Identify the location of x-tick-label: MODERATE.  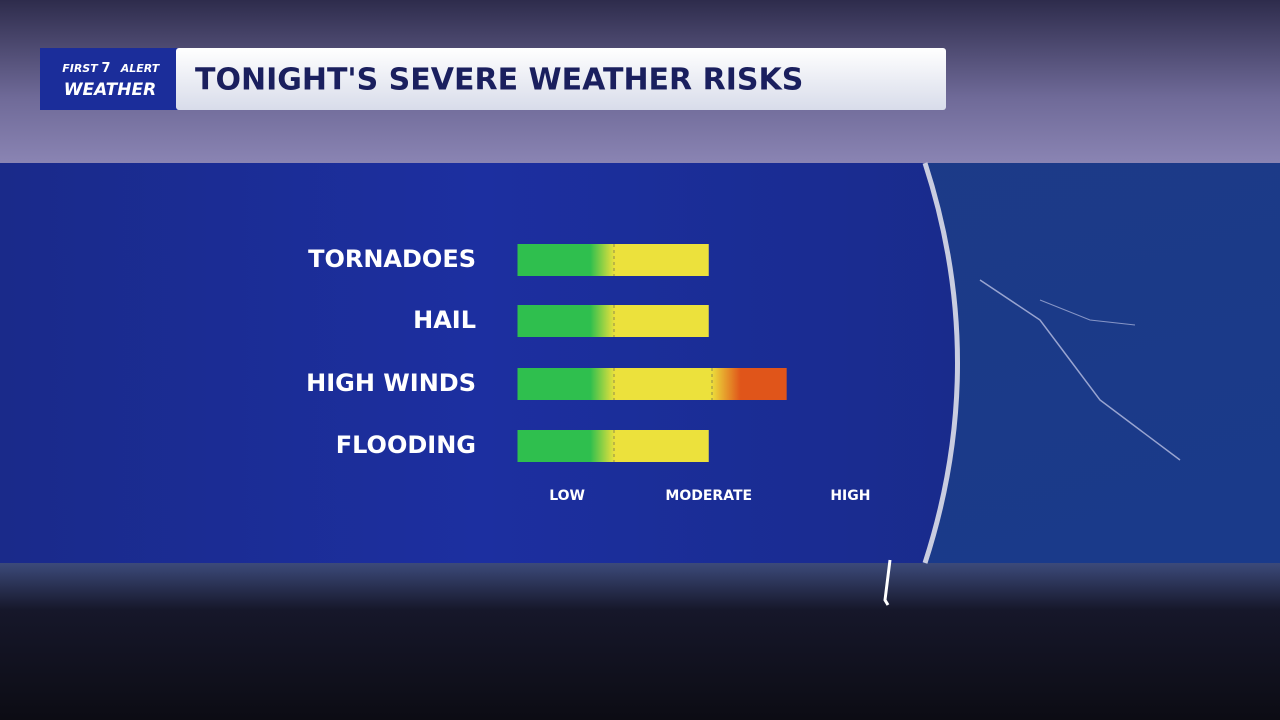
(708, 496).